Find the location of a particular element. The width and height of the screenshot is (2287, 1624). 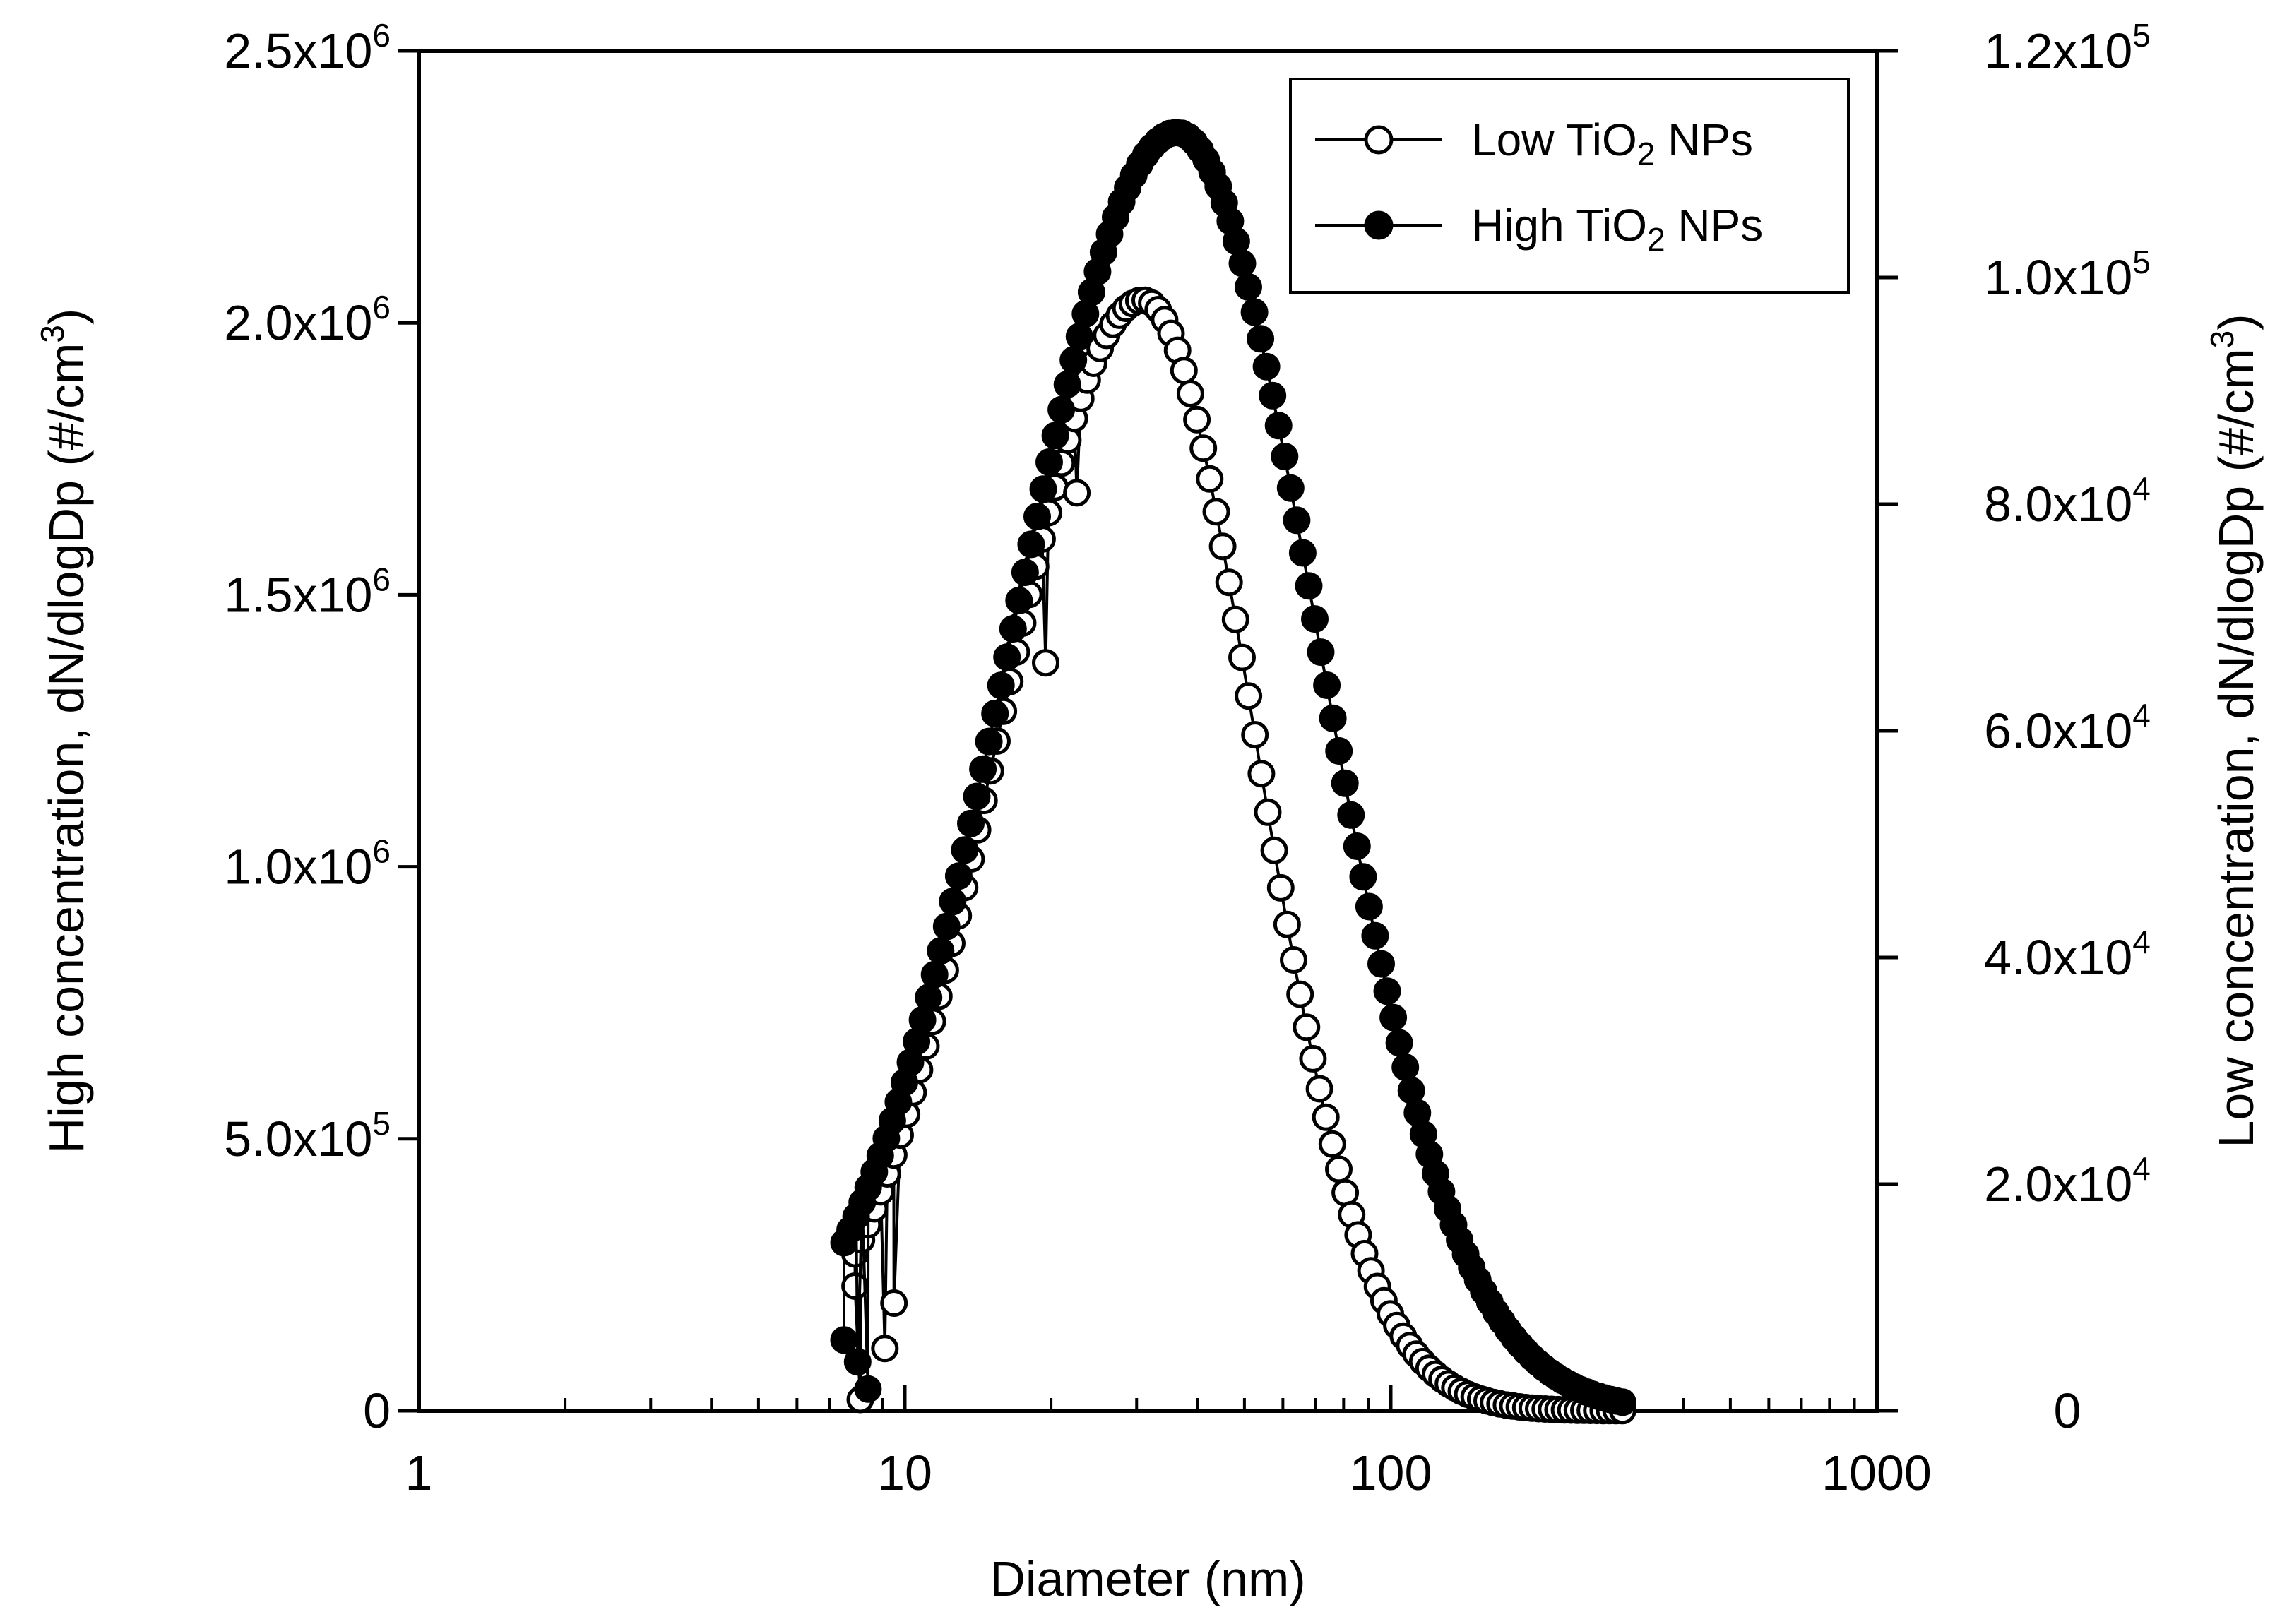

left-axis-title: High concentration, dN/dlogDp (#/cm3) is located at coordinates (64, 731).